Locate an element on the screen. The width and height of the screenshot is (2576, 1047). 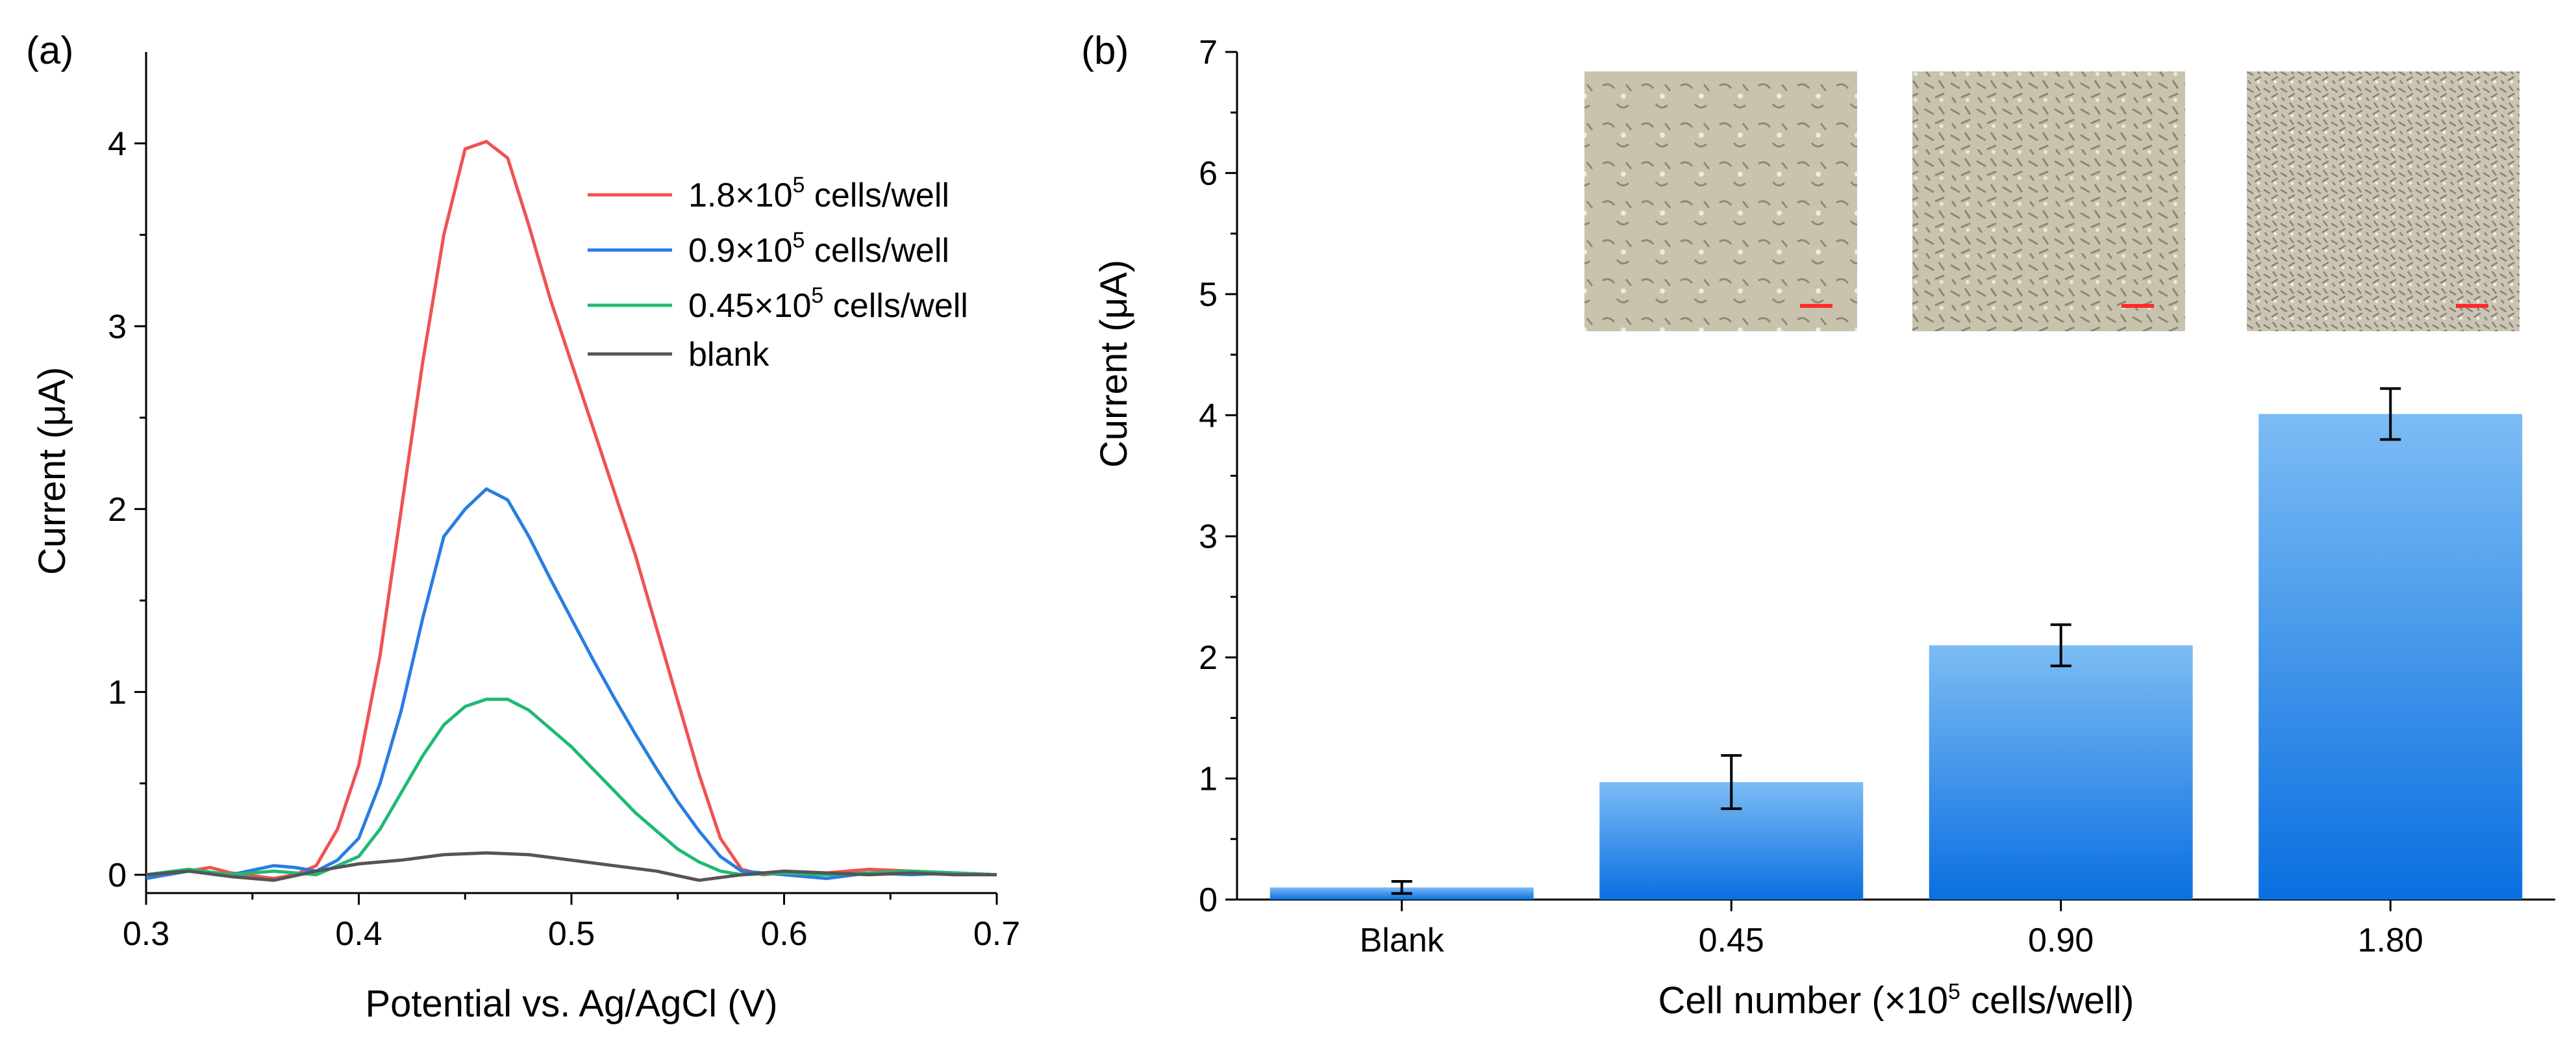
panel-a-x-tick-label: 0.6 is located at coordinates (783, 934).